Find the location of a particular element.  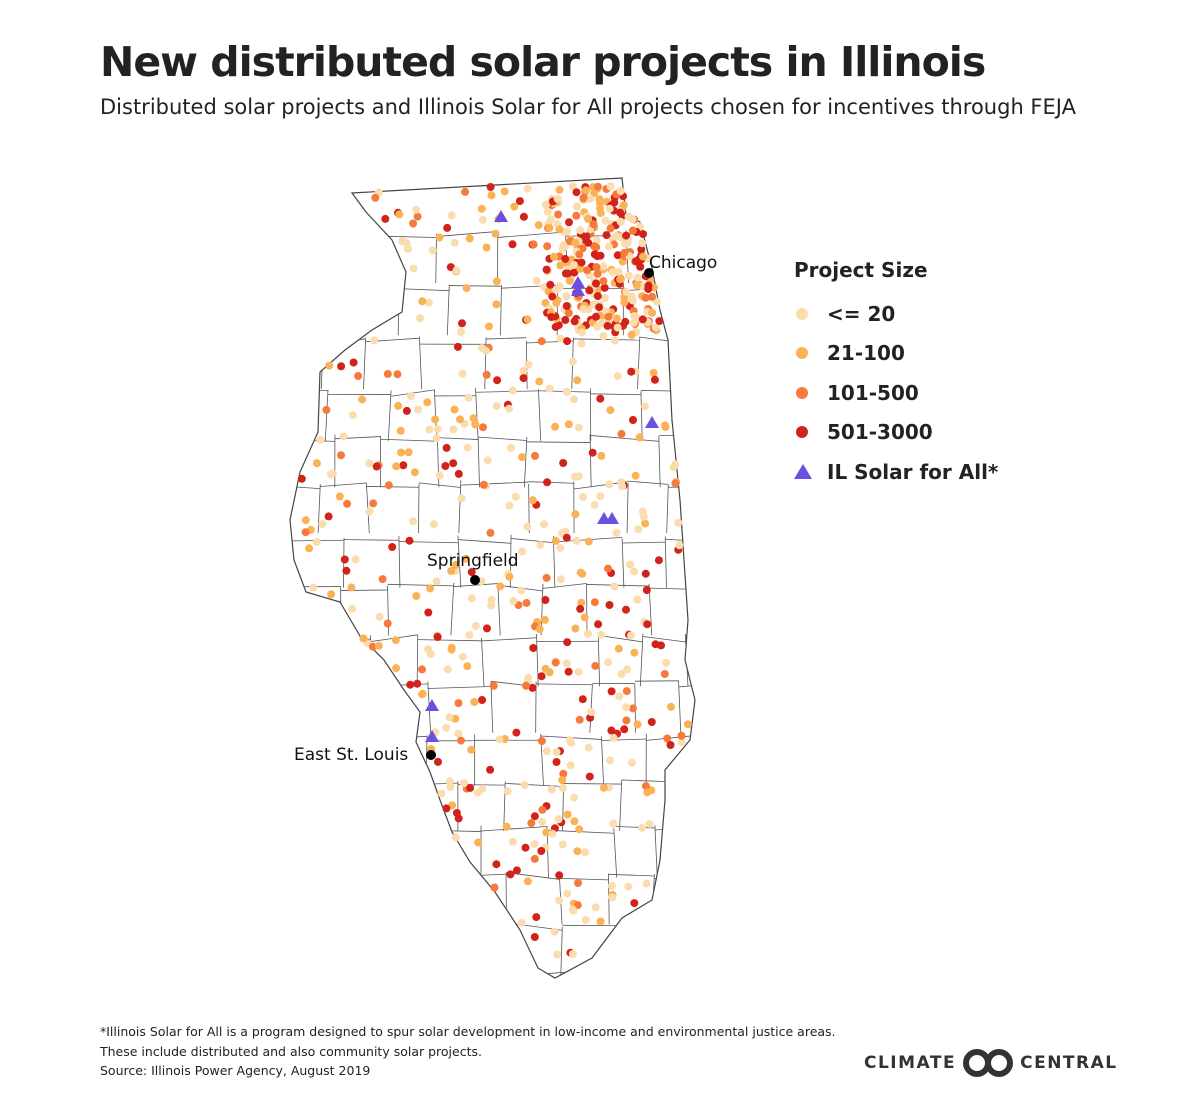

circle-icon is located at coordinates (802, 432).